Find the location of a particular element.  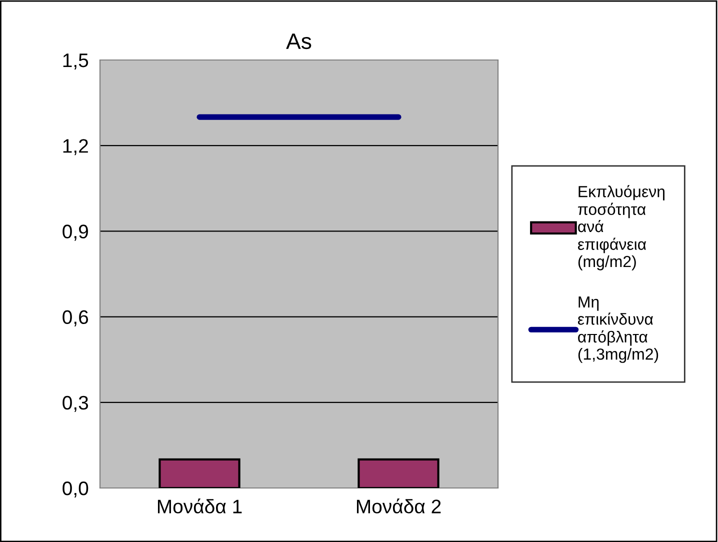

chart-title: As is located at coordinates (299, 42).